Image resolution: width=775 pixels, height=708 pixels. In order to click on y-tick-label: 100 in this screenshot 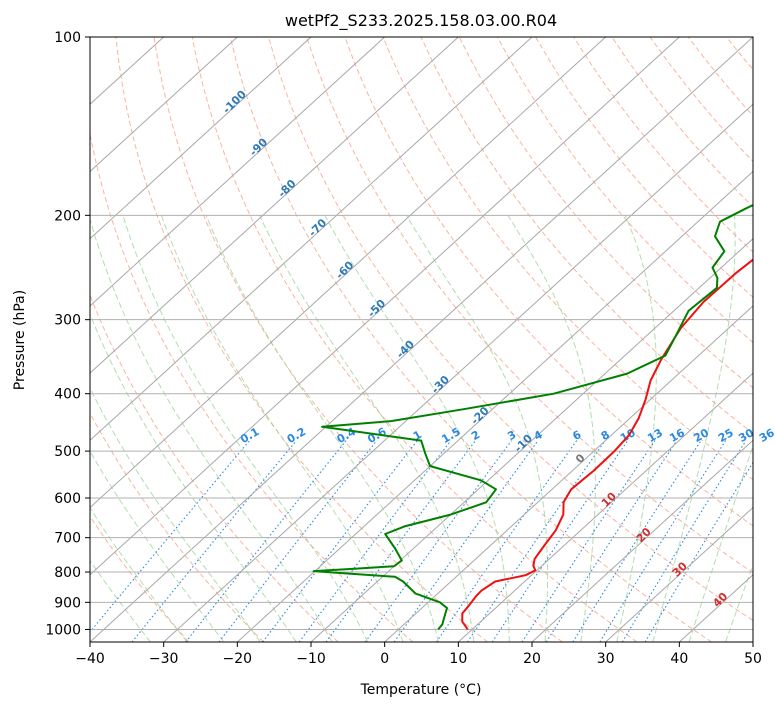, I will do `click(67, 38)`.